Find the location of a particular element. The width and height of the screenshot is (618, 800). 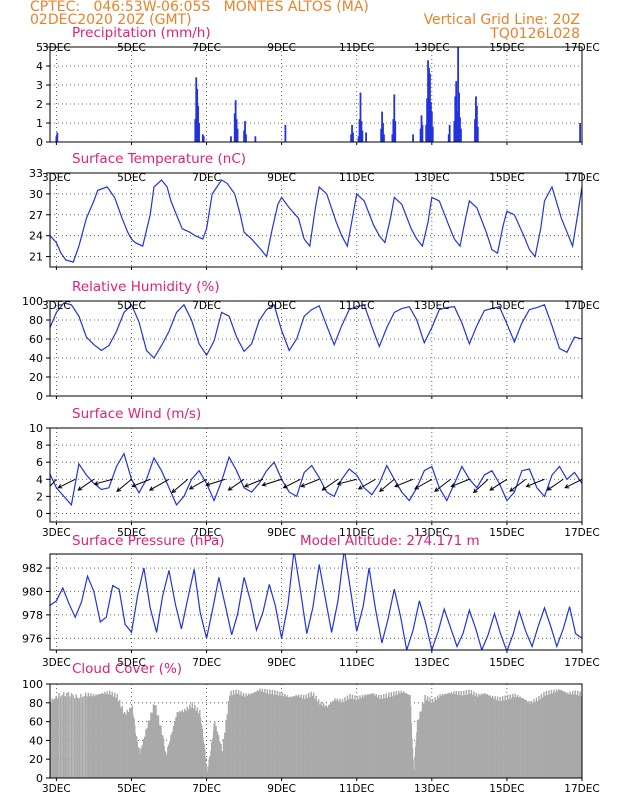

marks-wind is located at coordinates (316, 479).